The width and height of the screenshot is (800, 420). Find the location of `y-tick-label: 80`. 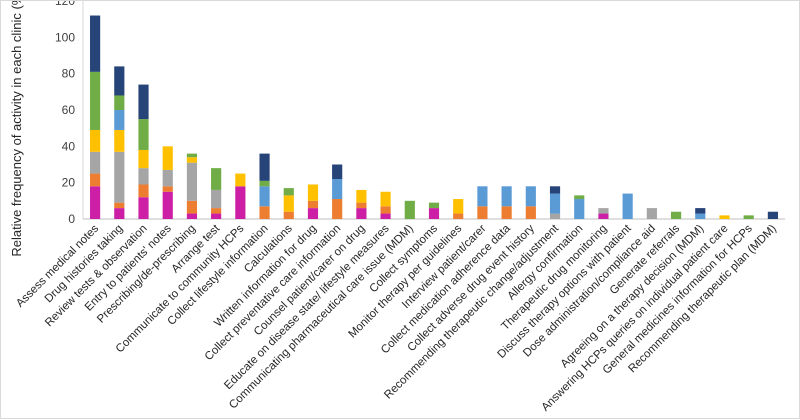

y-tick-label: 80 is located at coordinates (69, 74).